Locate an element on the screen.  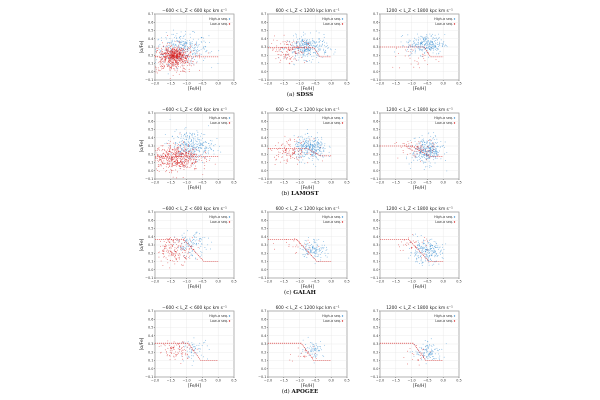
y-tick-label: 0.2 is located at coordinates (263, 154).